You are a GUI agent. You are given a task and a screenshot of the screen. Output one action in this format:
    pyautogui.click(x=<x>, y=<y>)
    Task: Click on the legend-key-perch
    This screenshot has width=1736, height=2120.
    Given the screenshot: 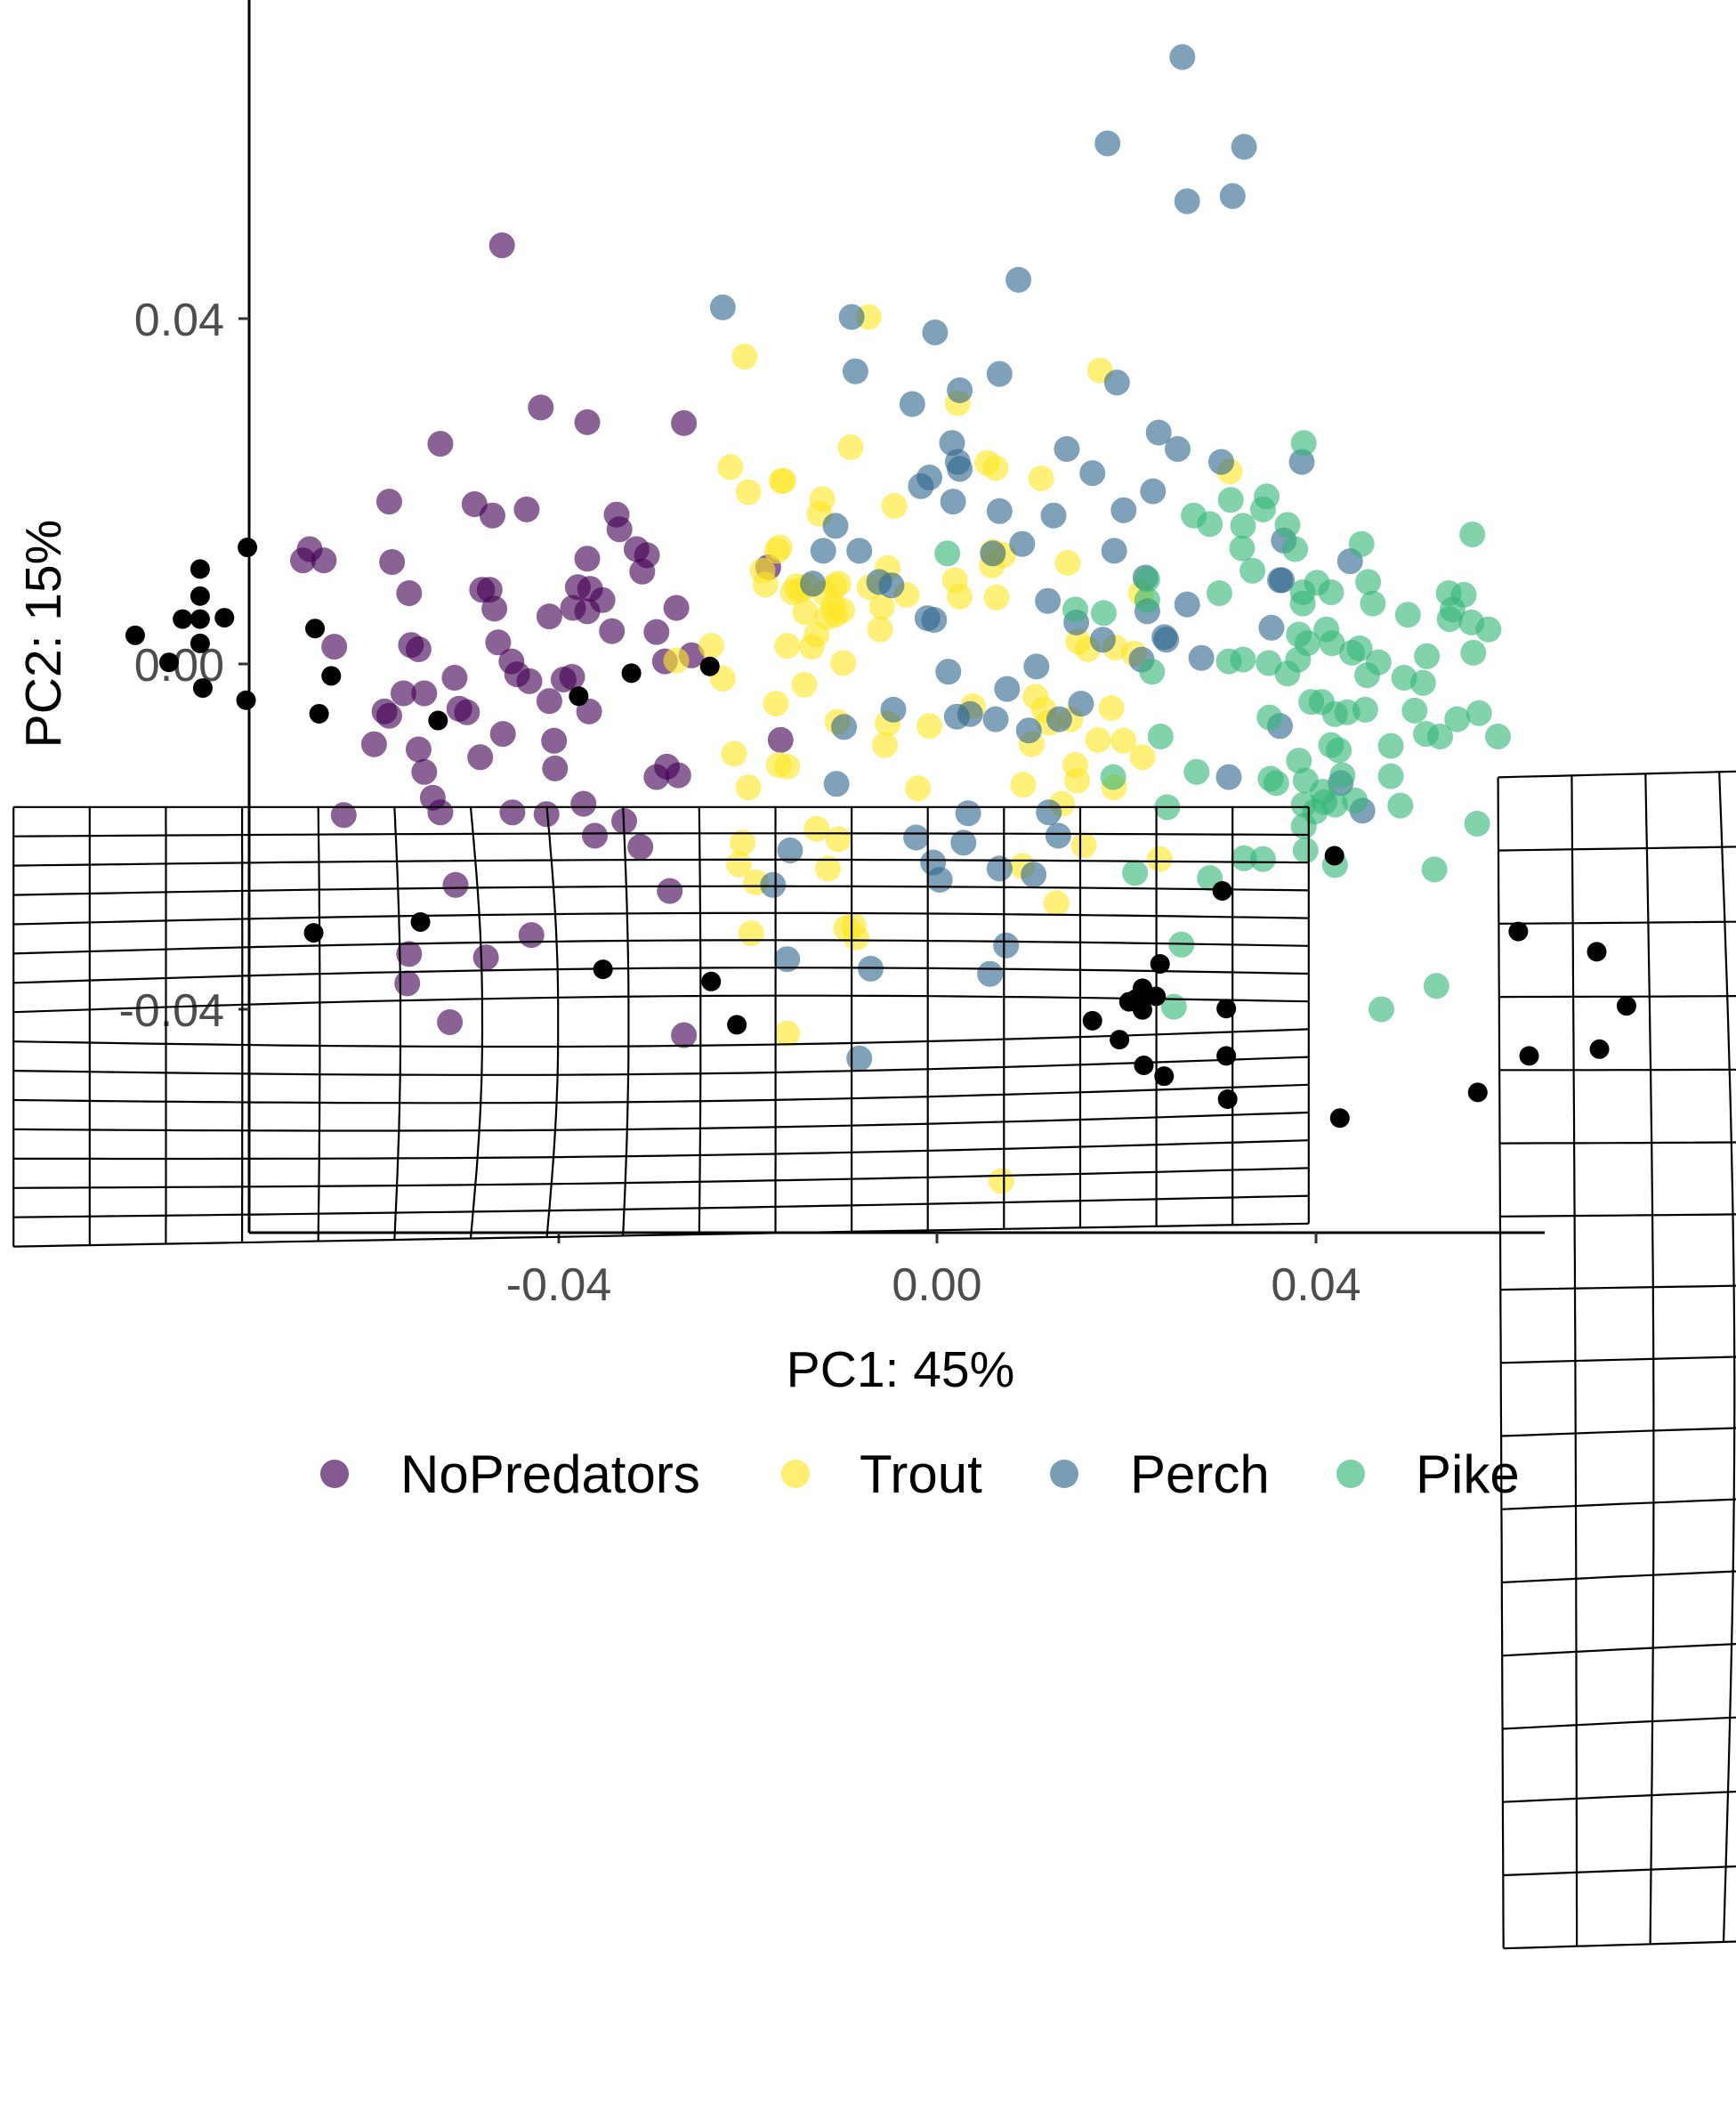 What is the action you would take?
    pyautogui.click(x=1064, y=1474)
    